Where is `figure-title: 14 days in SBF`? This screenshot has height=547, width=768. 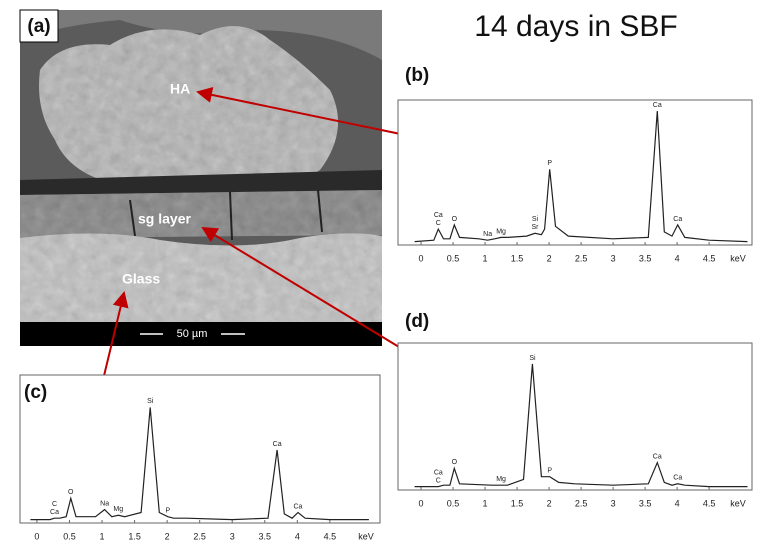 figure-title: 14 days in SBF is located at coordinates (575, 26).